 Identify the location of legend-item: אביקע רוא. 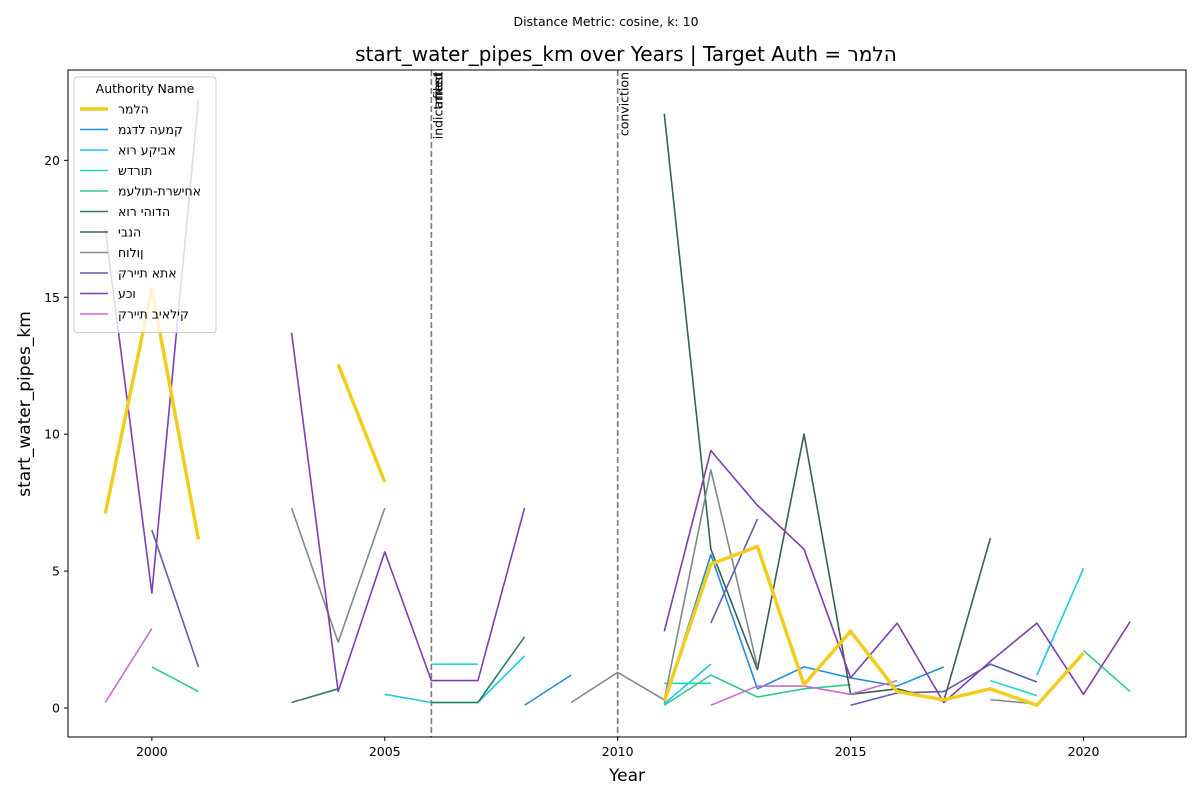
(128, 150).